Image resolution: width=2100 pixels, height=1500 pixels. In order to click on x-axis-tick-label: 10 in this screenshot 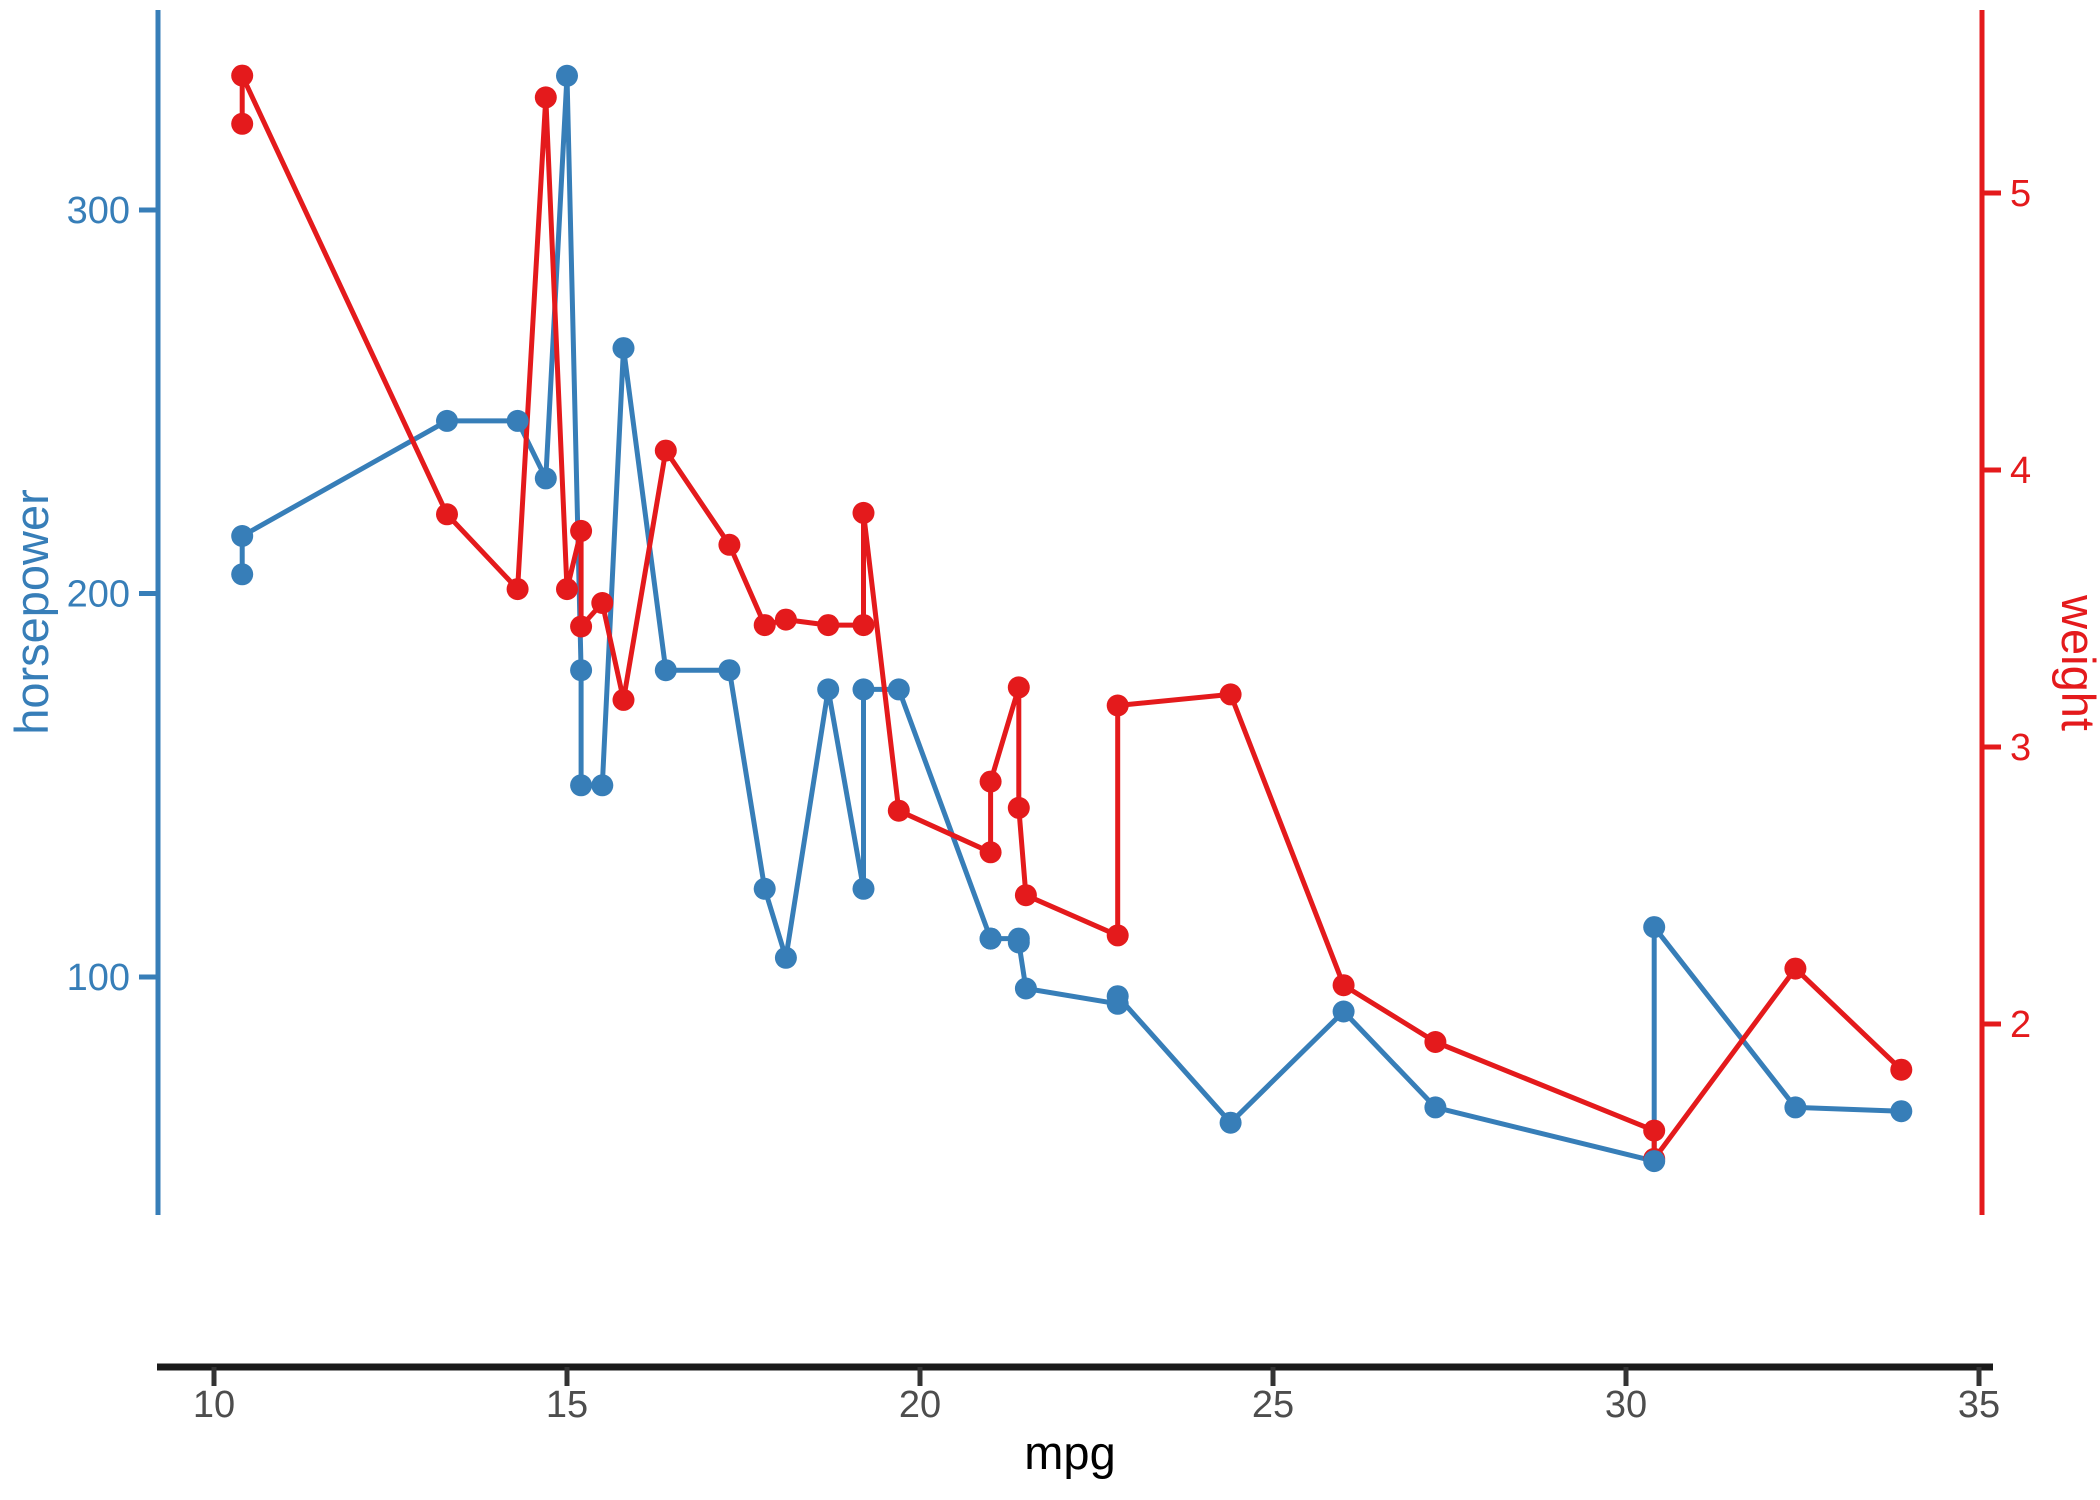, I will do `click(214, 1405)`.